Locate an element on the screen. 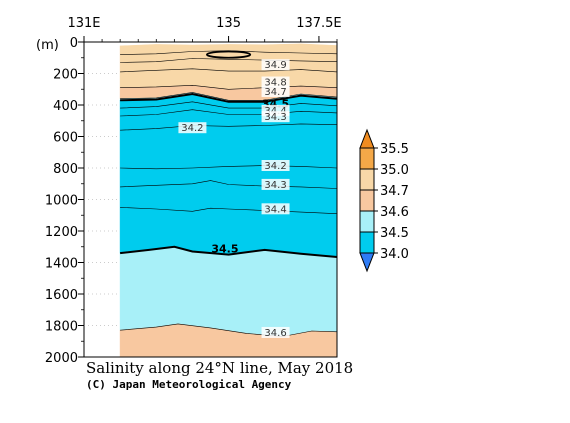  contour-label-1: 34.8 is located at coordinates (275, 83).